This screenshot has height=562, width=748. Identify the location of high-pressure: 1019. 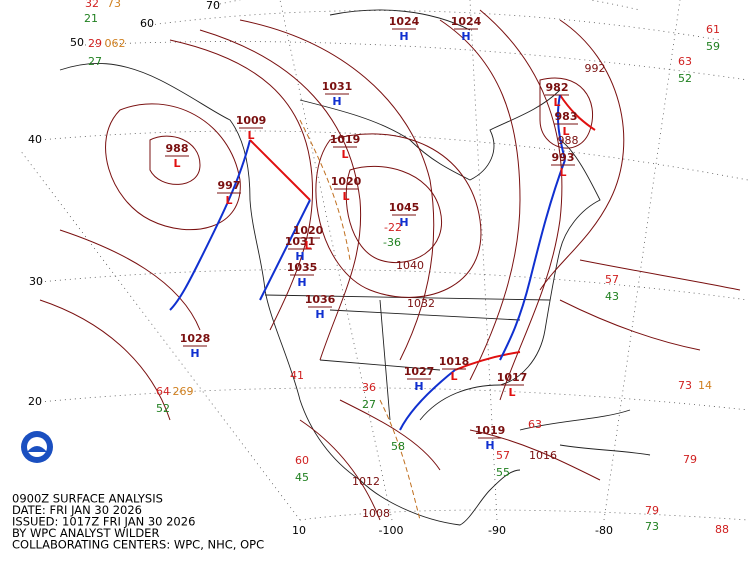
(490, 430).